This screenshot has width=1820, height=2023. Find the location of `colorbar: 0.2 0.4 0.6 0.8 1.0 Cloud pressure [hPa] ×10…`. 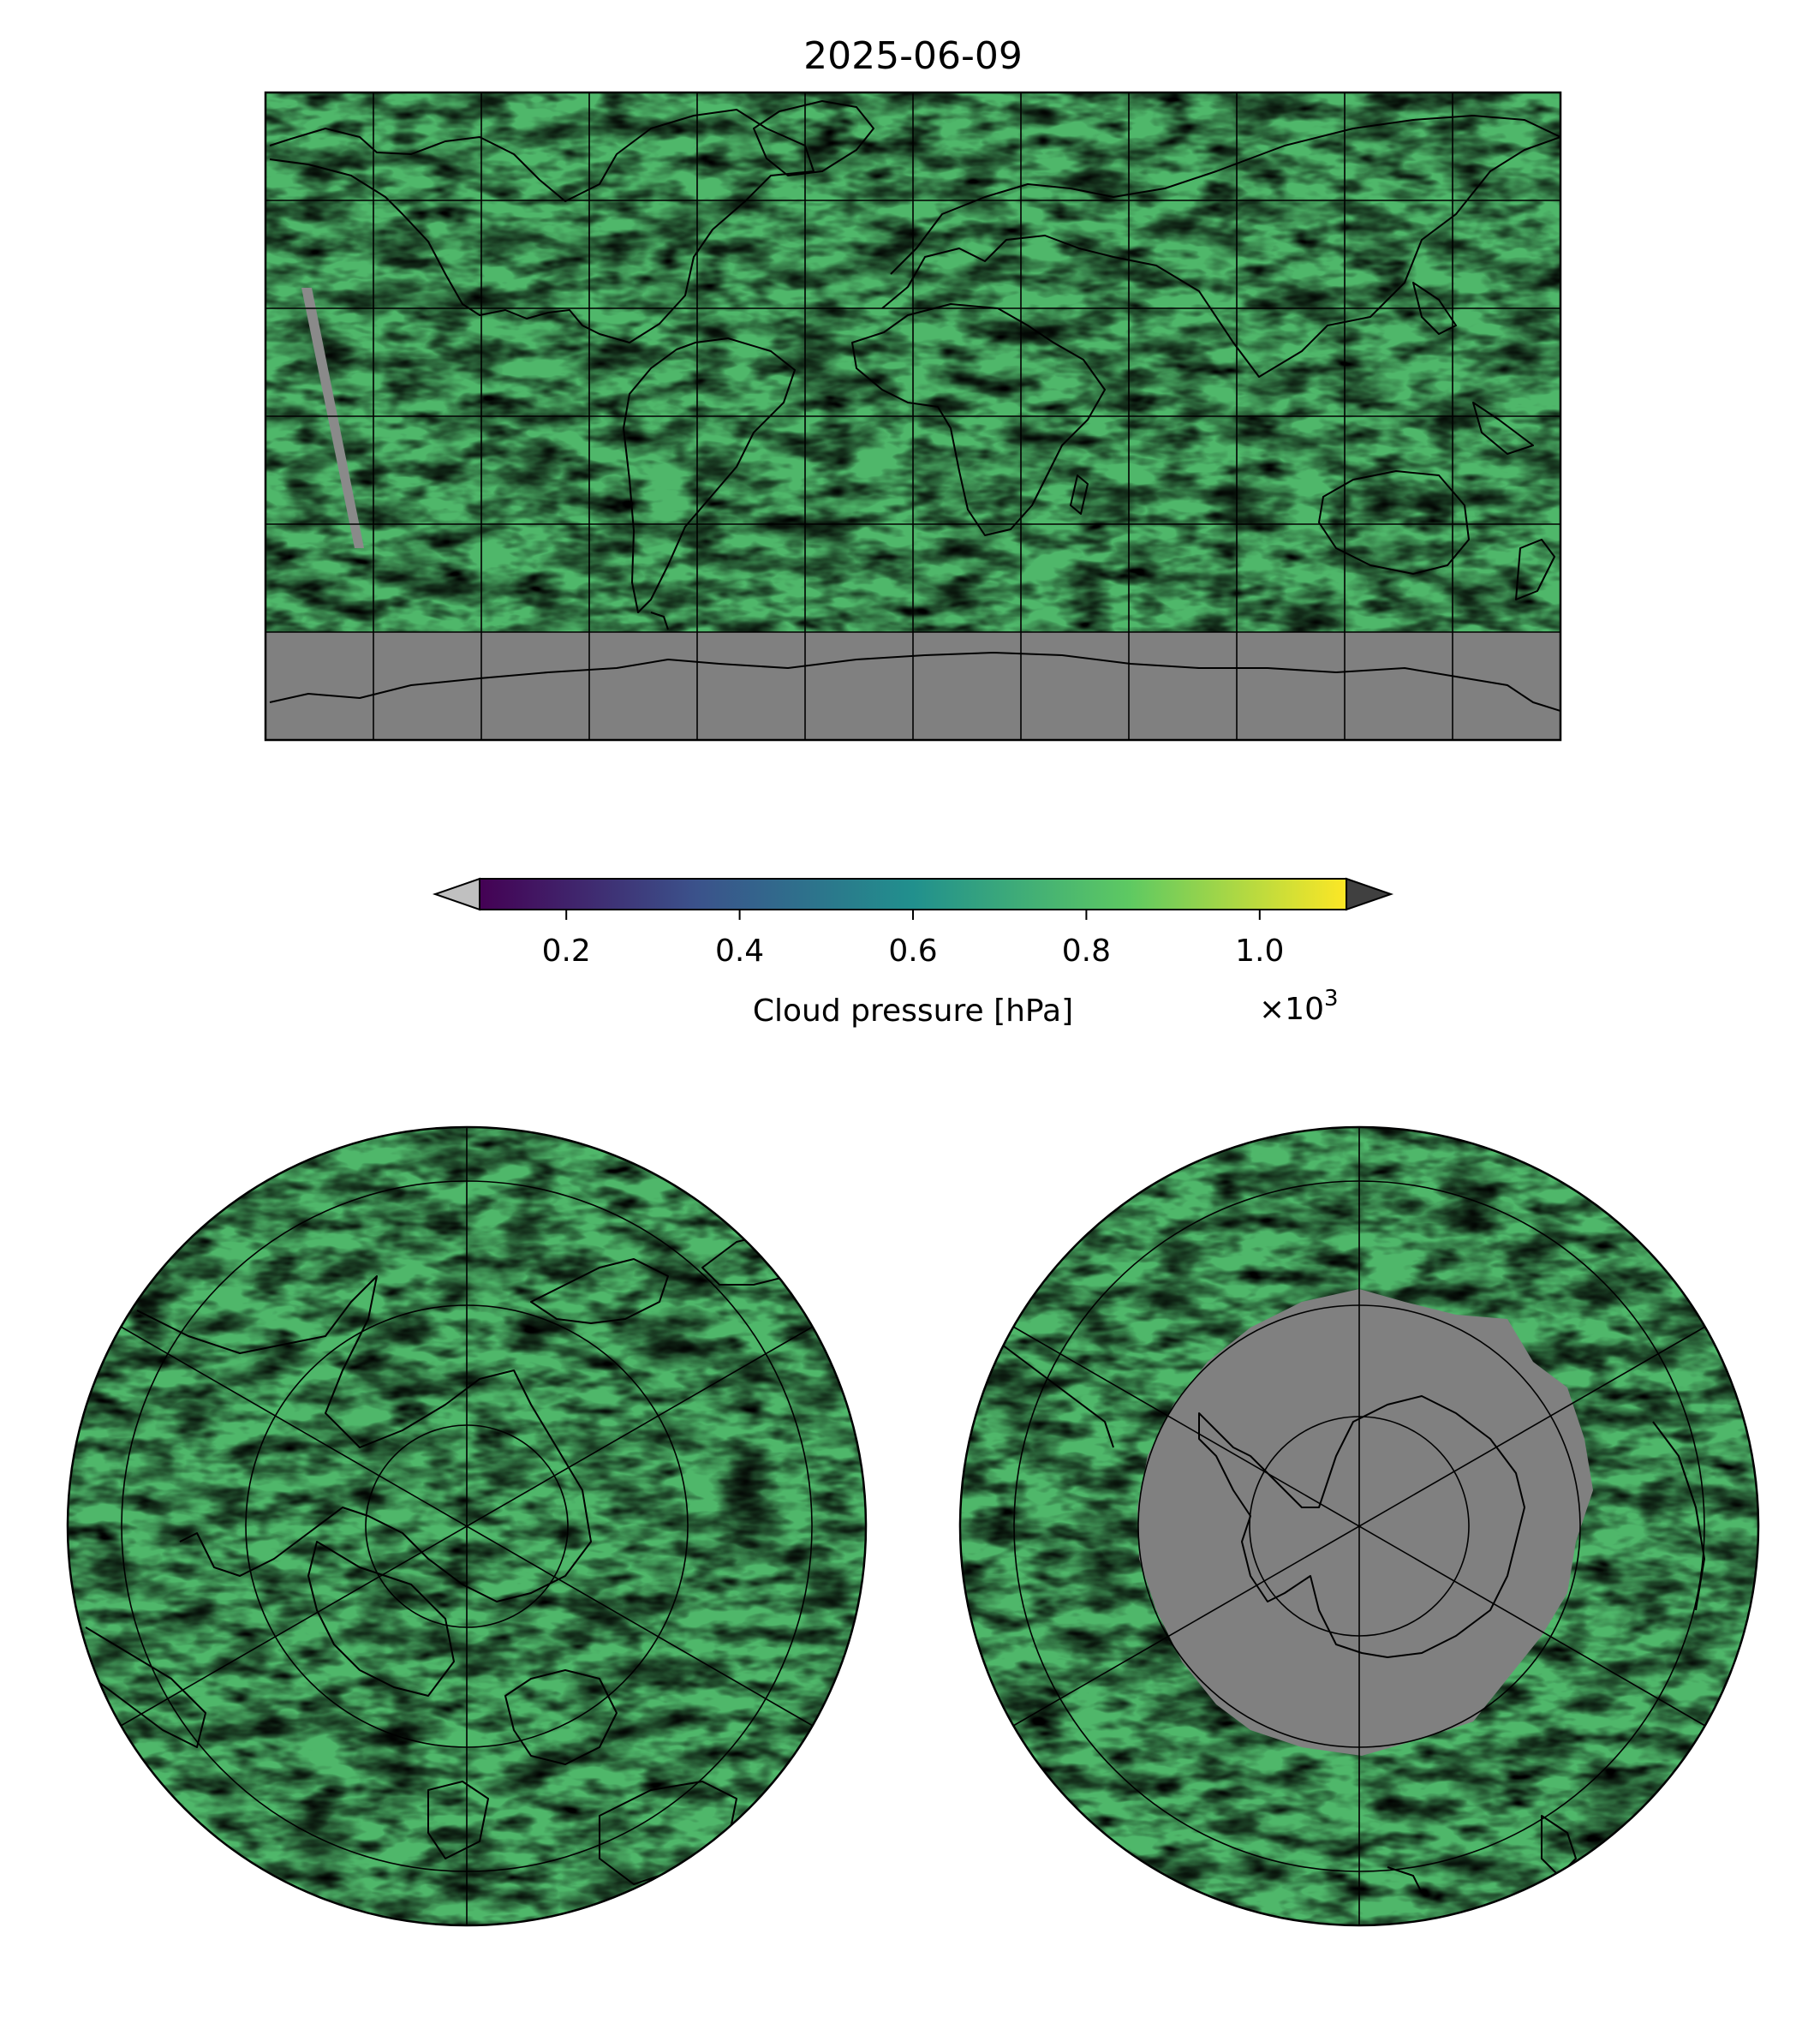

colorbar: 0.2 0.4 0.6 0.8 1.0 Cloud pressure [hPa] ×10… is located at coordinates (913, 953).